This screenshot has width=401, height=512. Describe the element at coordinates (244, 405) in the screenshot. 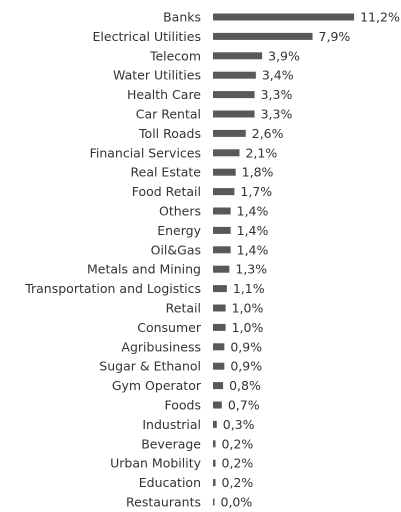

I see `value-label: 0,7%` at that location.